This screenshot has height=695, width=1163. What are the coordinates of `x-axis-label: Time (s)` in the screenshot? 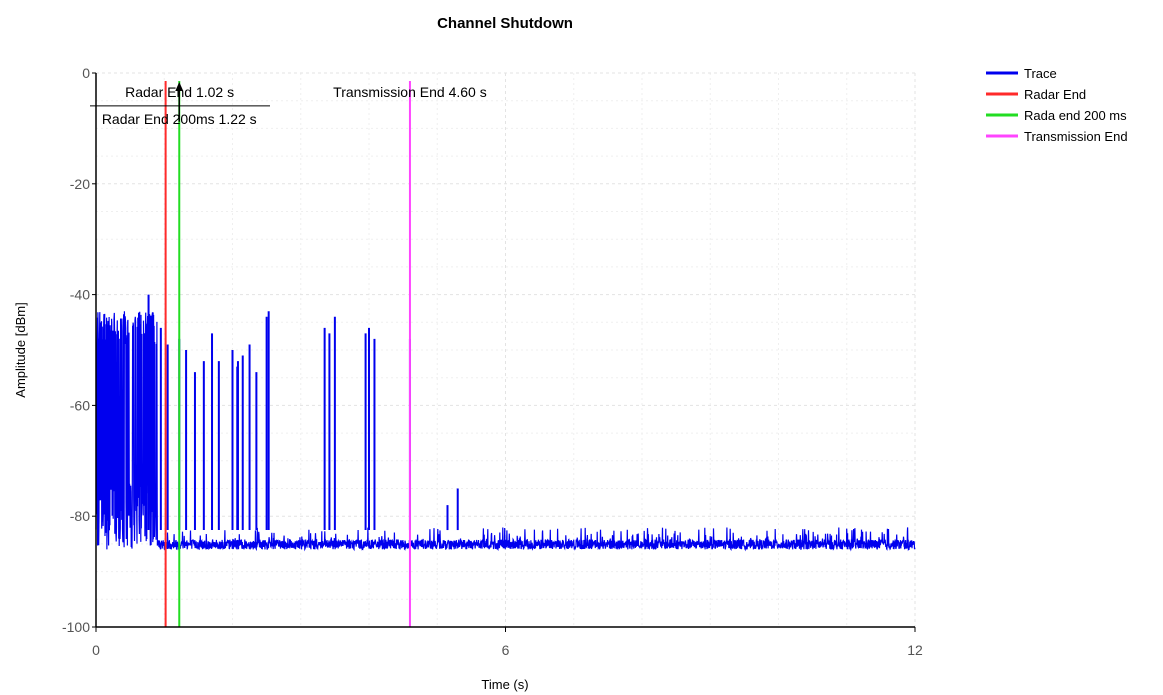 It's located at (504, 684).